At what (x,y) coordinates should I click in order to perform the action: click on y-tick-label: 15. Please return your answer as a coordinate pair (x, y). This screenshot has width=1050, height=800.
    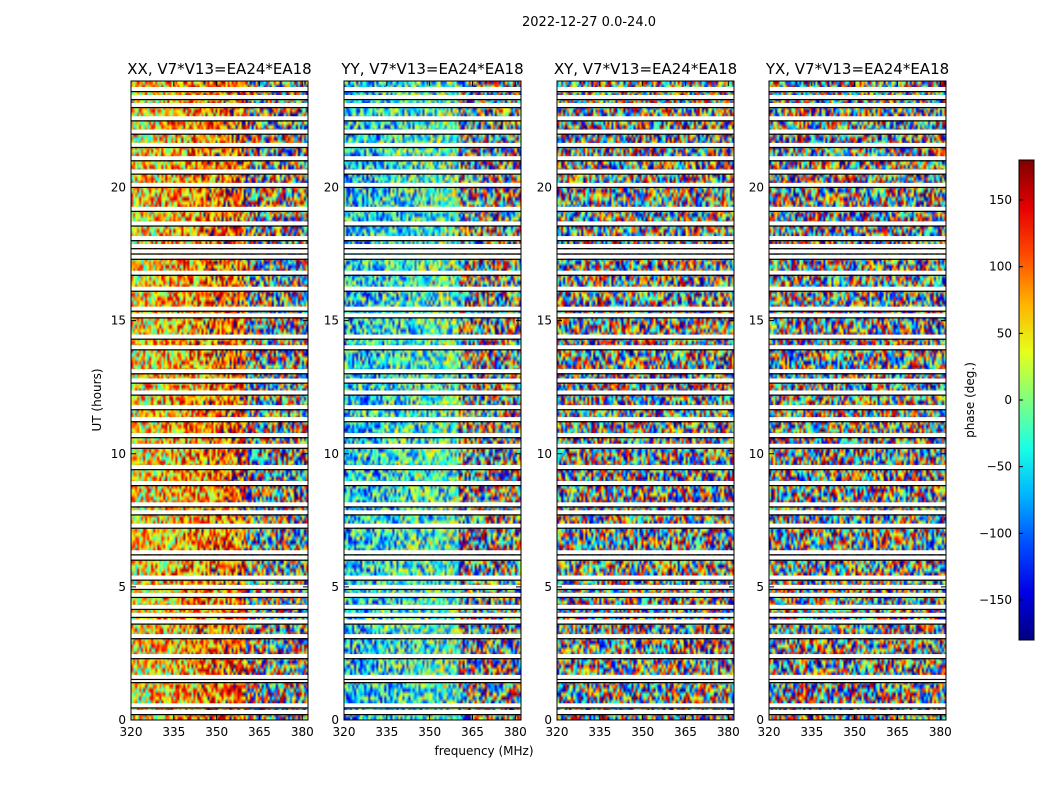
    Looking at the image, I should click on (331, 321).